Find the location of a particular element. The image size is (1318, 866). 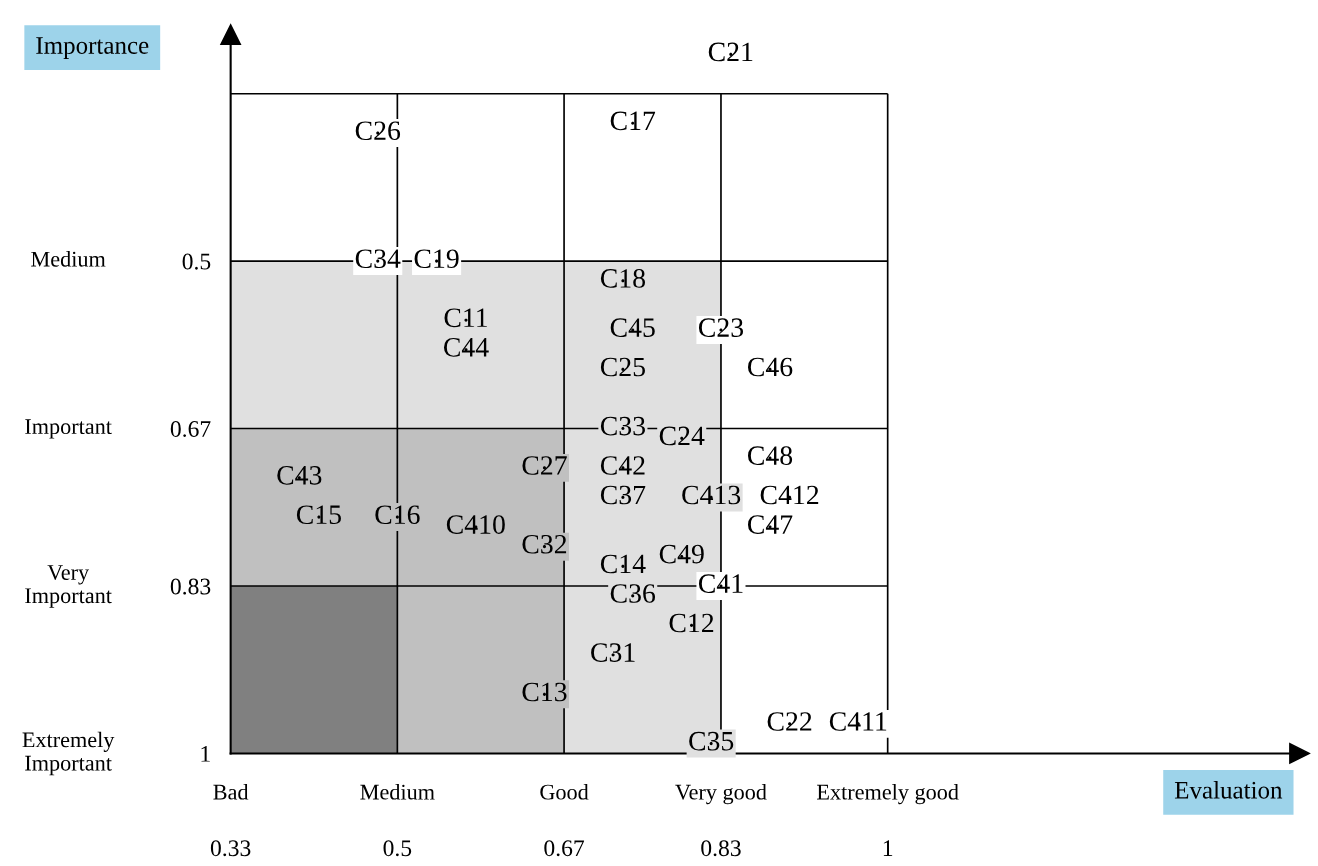

data-label: C33 is located at coordinates (622, 426).